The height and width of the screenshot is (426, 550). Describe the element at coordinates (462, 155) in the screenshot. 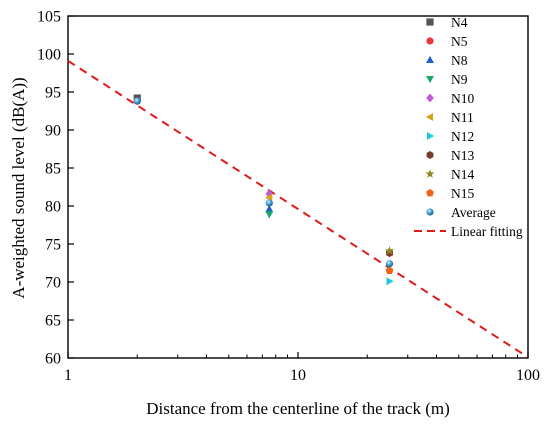

I see `legend-label-n13: N13` at that location.